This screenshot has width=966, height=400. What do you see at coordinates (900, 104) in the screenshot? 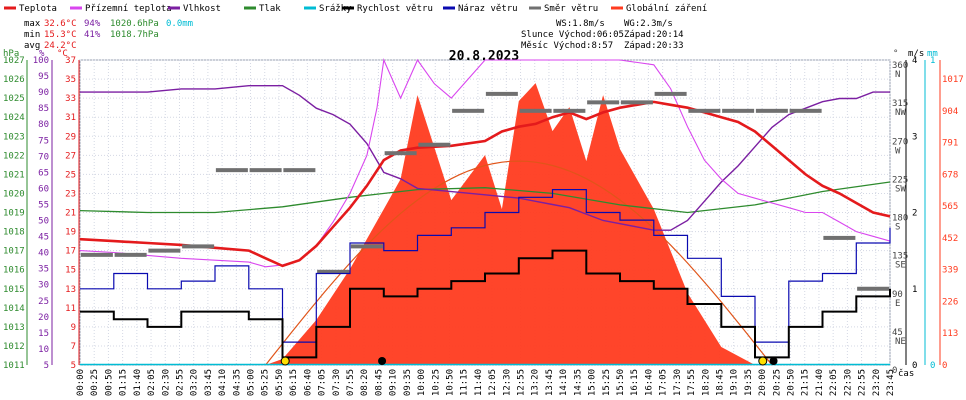
I see `tick-deg: 315` at bounding box center [900, 104].